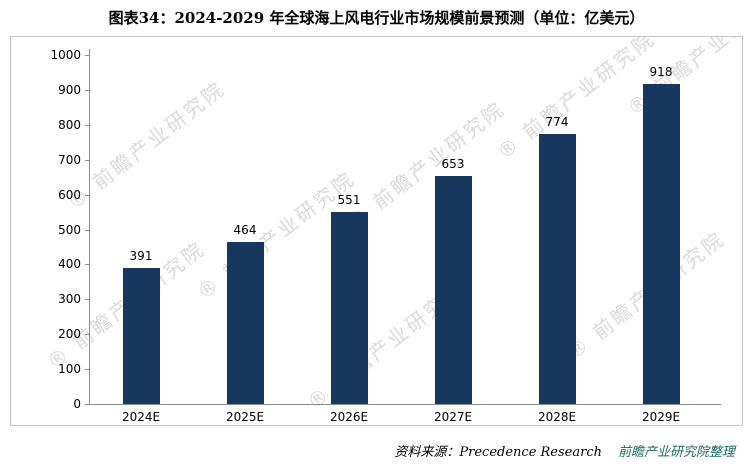  What do you see at coordinates (498, 452) in the screenshot?
I see `source-text: 资料来源：Precedence Research` at bounding box center [498, 452].